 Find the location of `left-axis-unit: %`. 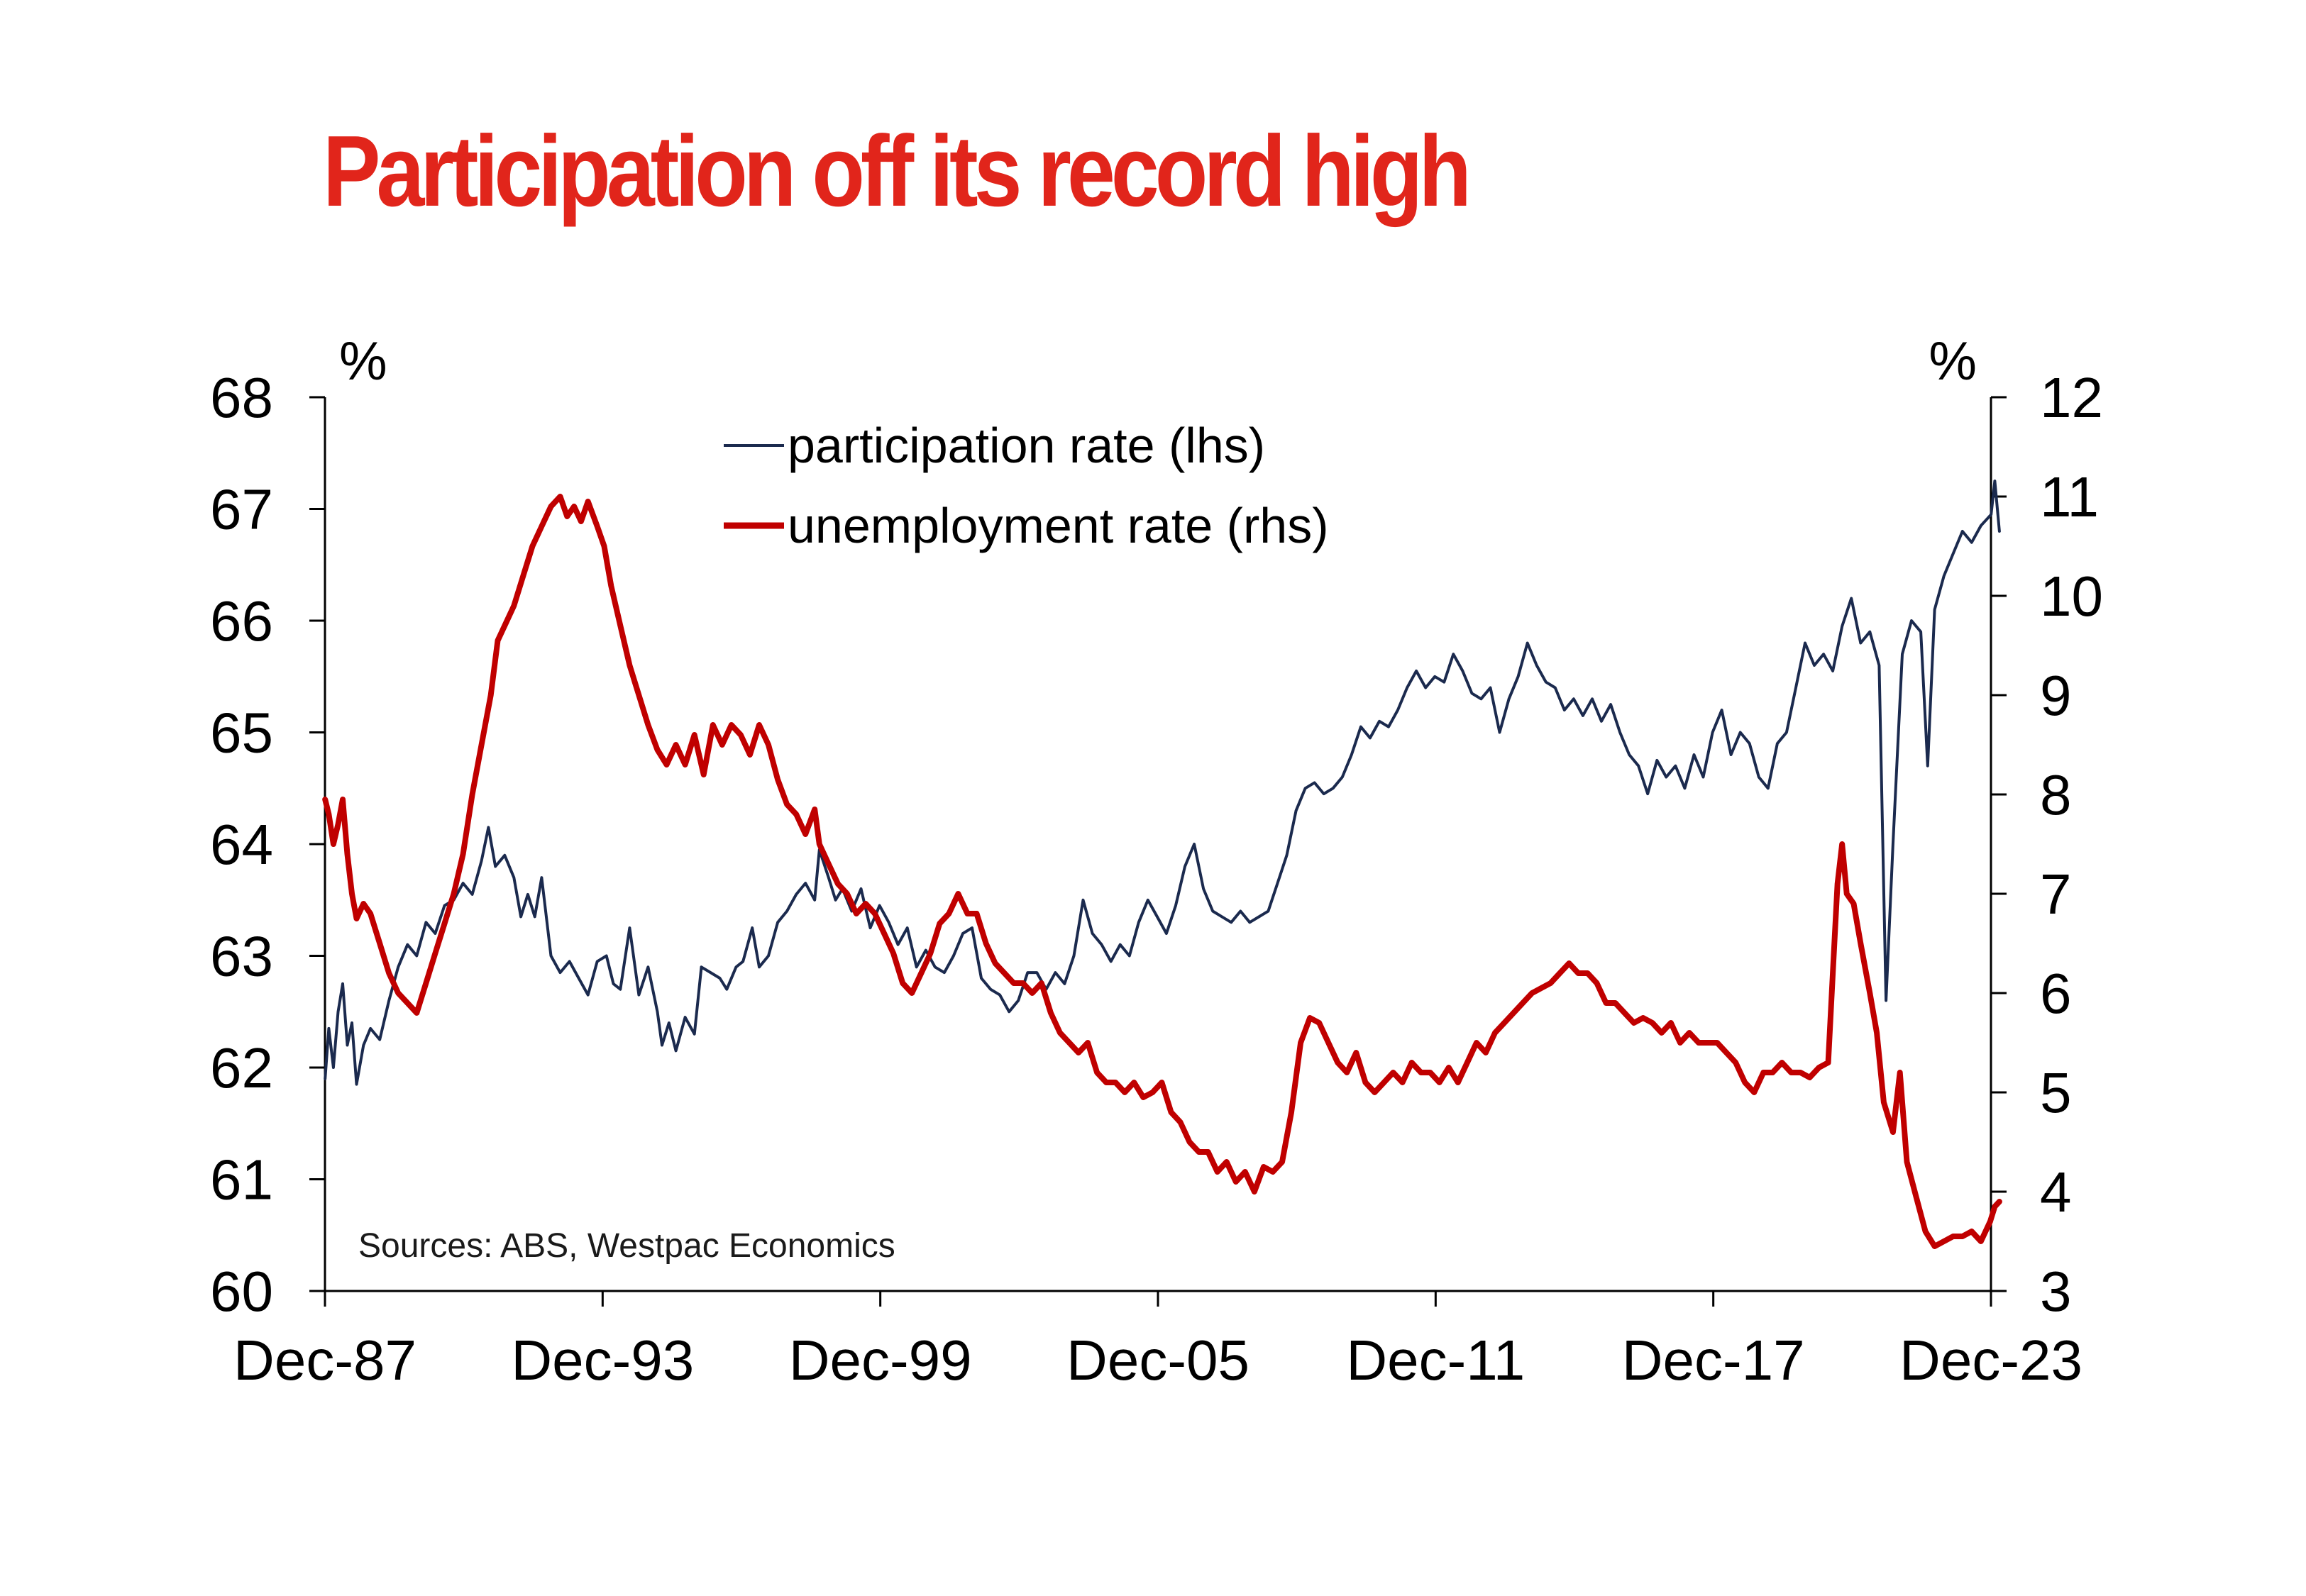

left-axis-unit: % is located at coordinates (363, 361).